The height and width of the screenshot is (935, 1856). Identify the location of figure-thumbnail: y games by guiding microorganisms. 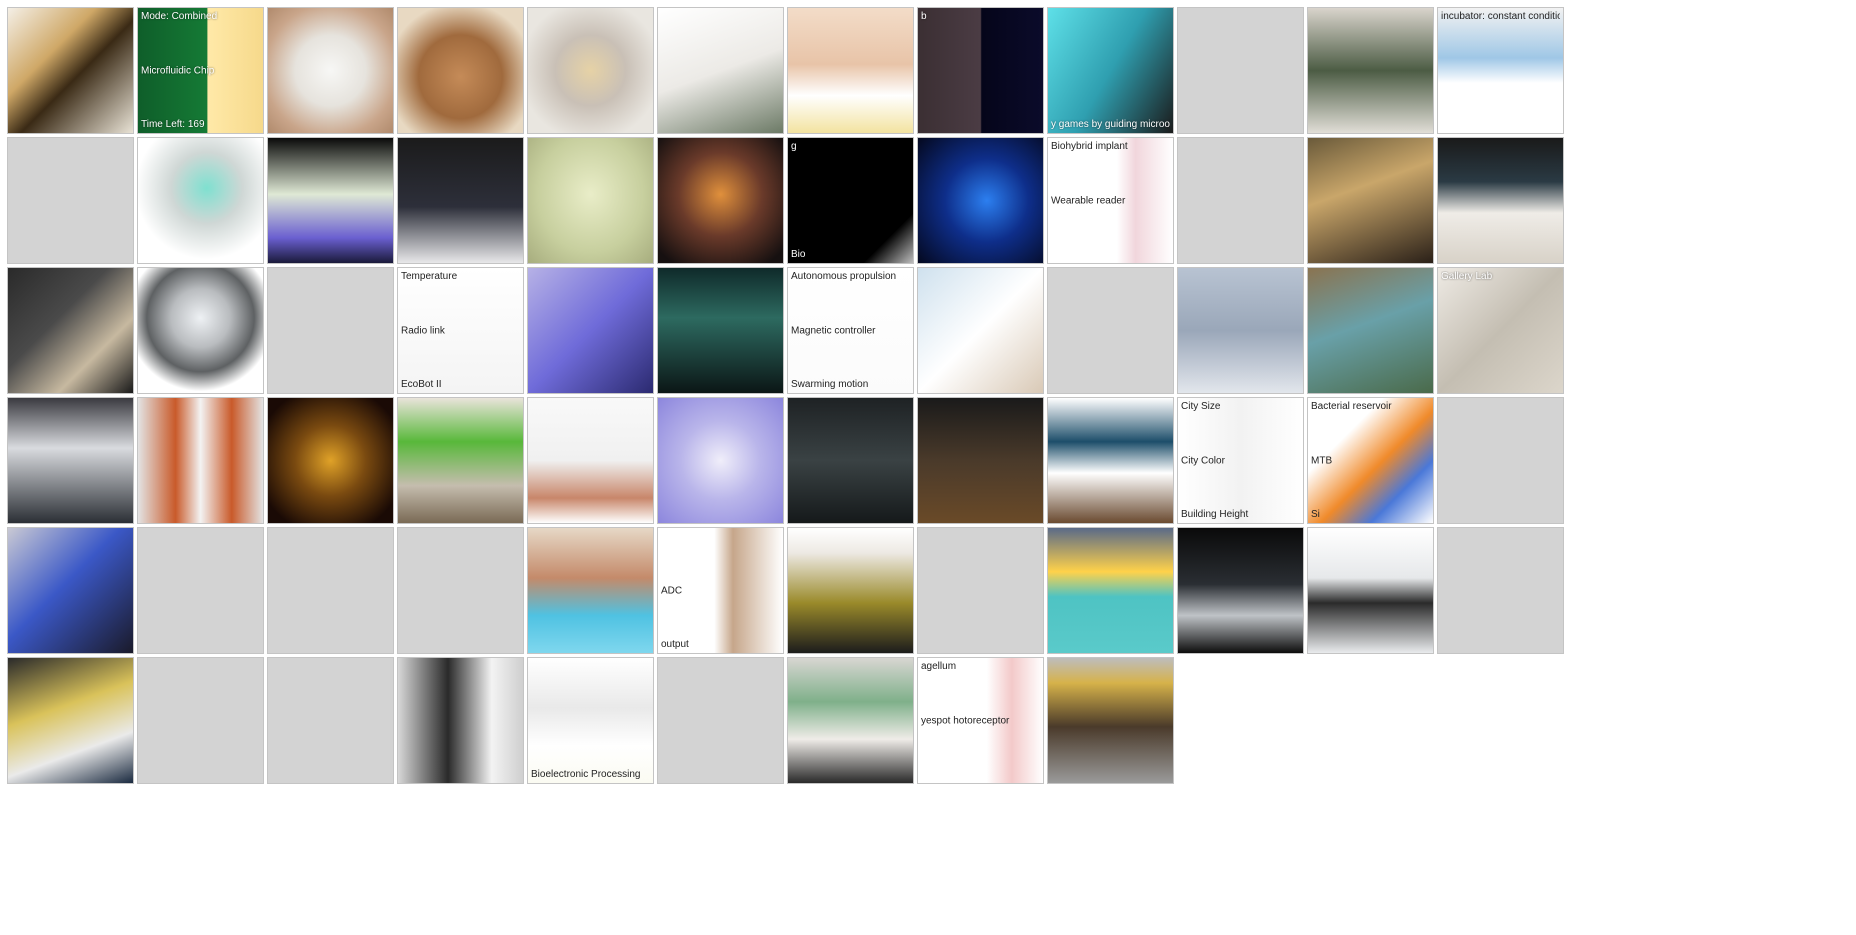
(1110, 70).